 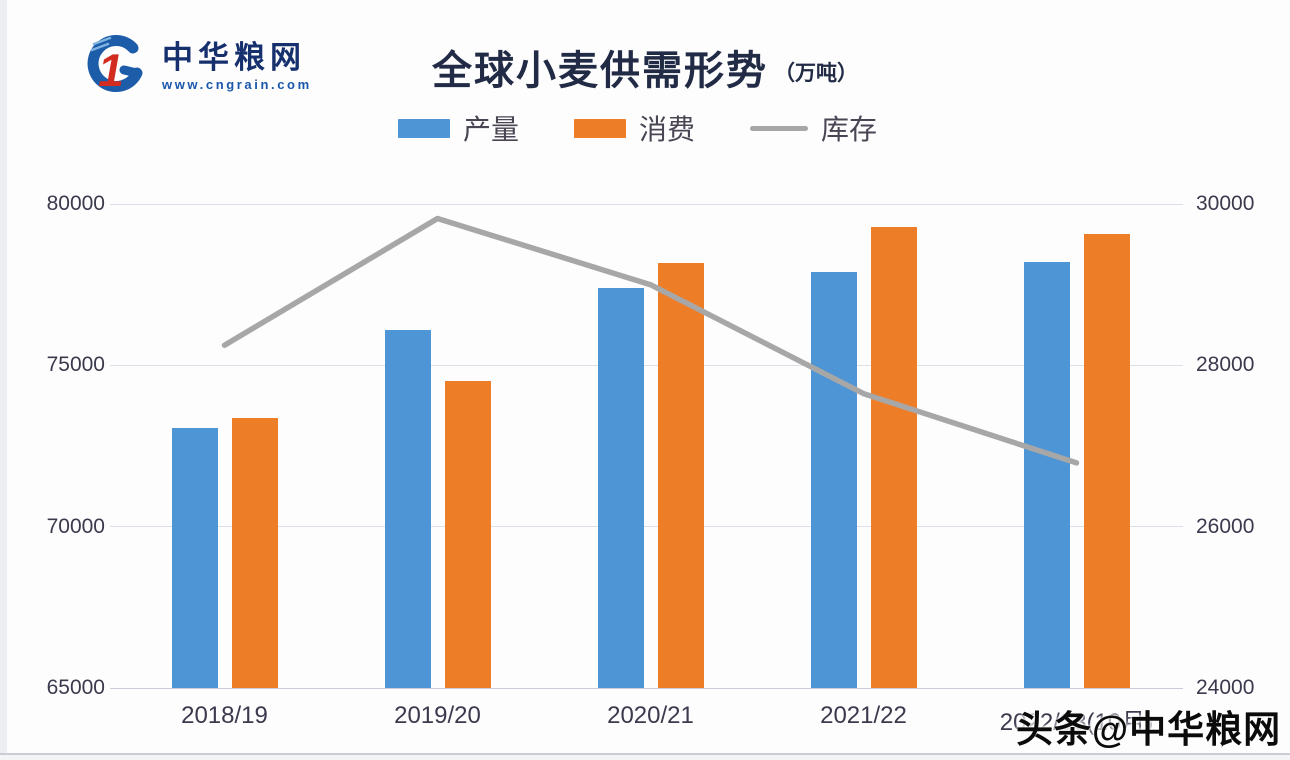 What do you see at coordinates (437, 715) in the screenshot?
I see `x-axis-label-2019/20: 2019/20` at bounding box center [437, 715].